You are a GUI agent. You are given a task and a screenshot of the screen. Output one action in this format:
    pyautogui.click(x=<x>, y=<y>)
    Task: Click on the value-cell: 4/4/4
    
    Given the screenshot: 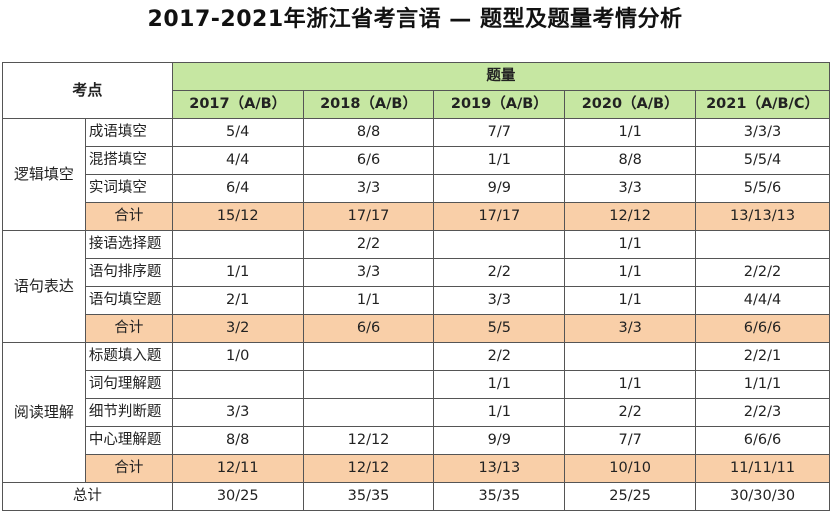 What is the action you would take?
    pyautogui.click(x=762, y=300)
    